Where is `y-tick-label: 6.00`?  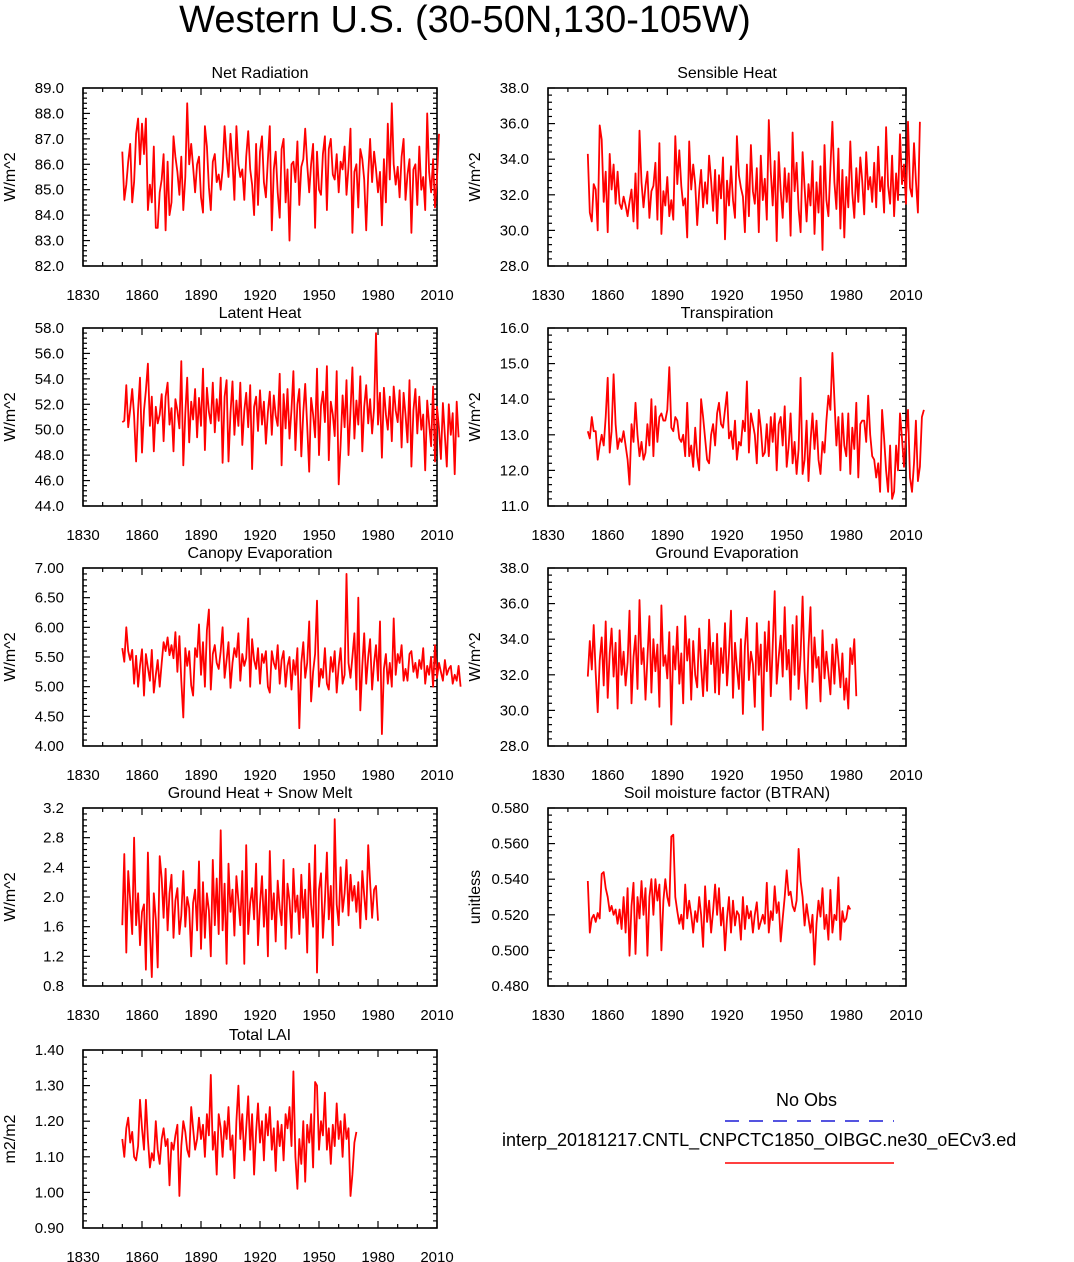
y-tick-label: 6.00 is located at coordinates (49, 627).